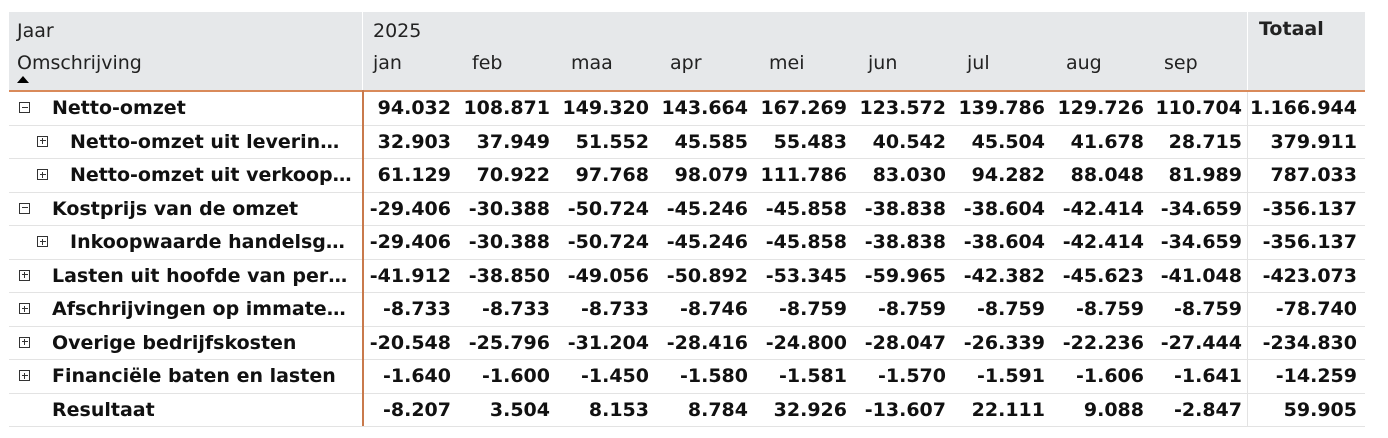  I want to click on total-header: Totaal, so click(1291, 29).